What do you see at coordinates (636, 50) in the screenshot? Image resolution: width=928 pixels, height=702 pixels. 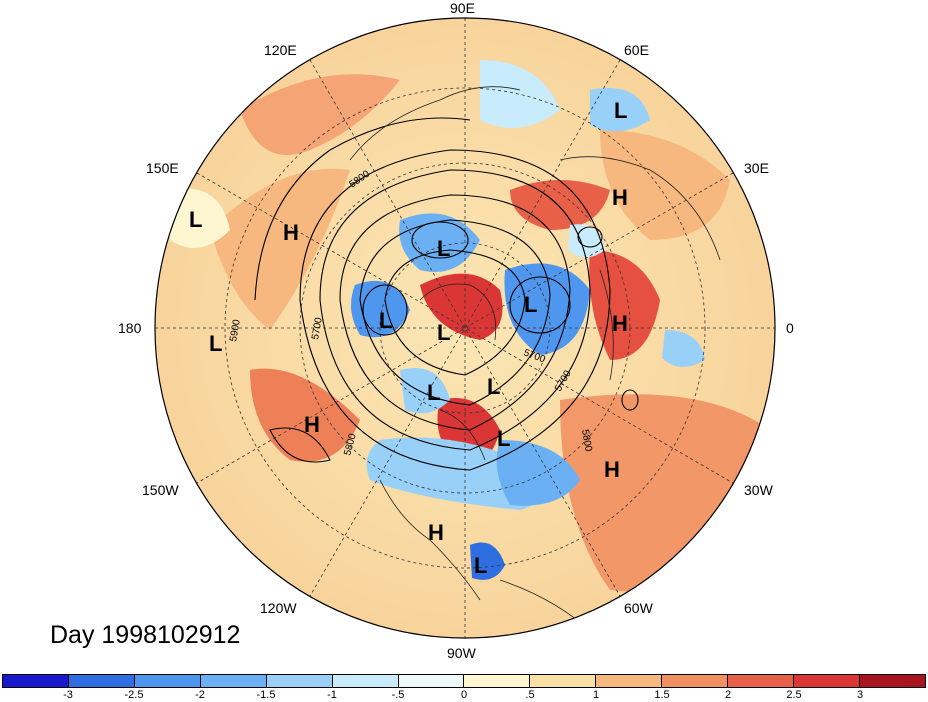 I see `lon-label-60e: 60E` at bounding box center [636, 50].